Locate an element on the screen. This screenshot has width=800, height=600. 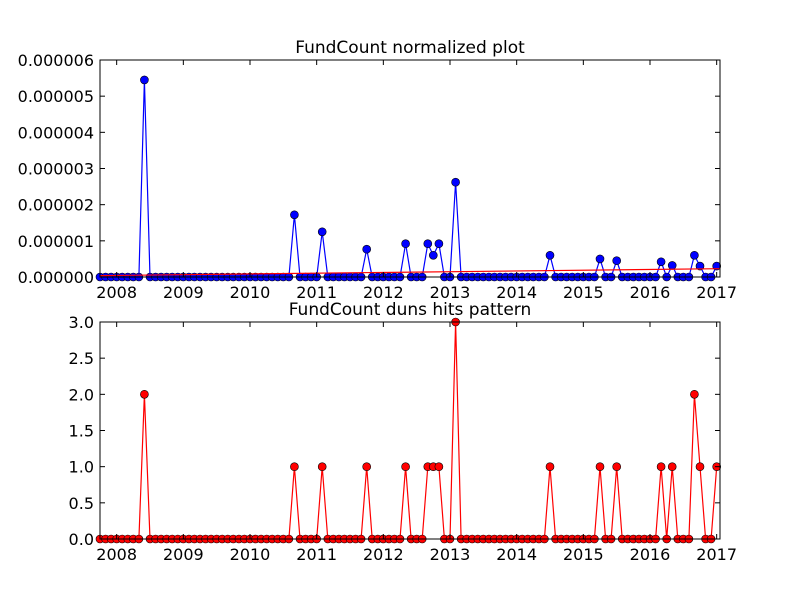
y-tick-label: 0.5 is located at coordinates (81, 503).